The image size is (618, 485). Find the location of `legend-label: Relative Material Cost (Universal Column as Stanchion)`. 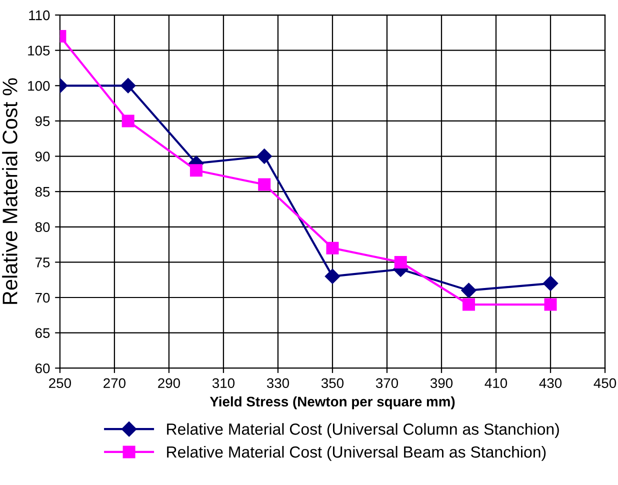

legend-label: Relative Material Cost (Universal Column as Stanchion) is located at coordinates (363, 430).